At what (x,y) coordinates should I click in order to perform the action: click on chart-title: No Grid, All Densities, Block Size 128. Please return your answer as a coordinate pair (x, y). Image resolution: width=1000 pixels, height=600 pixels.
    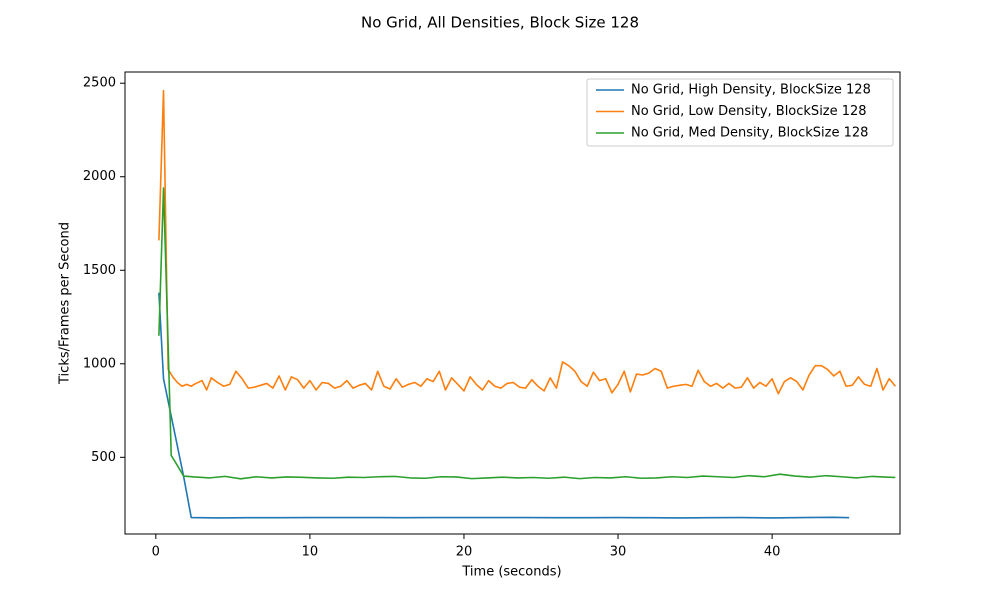
    Looking at the image, I should click on (500, 23).